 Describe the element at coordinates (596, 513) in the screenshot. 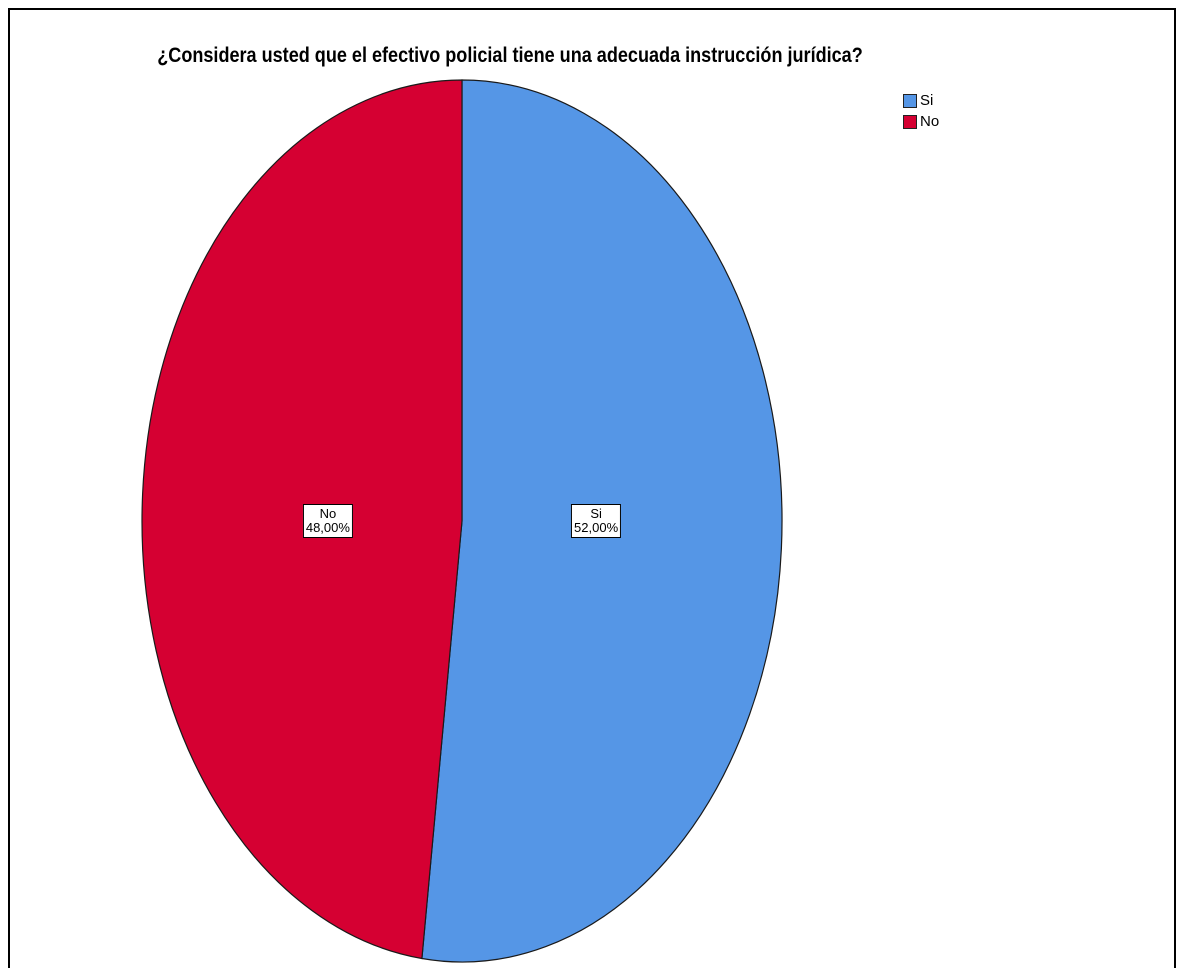

I see `slice-label-si-name: Si` at that location.